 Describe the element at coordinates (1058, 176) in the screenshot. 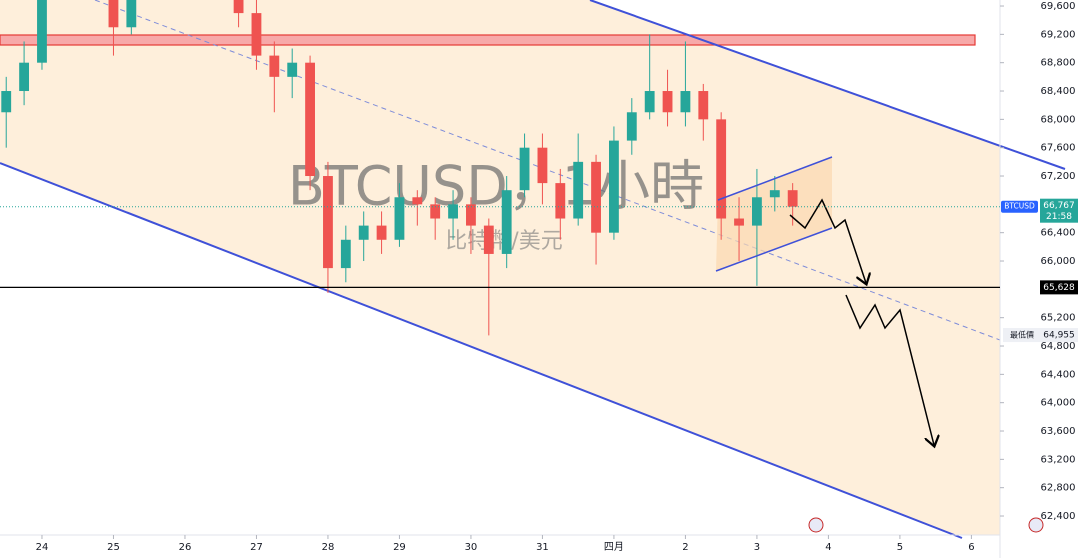

I see `y-tick-label: 67,200` at that location.